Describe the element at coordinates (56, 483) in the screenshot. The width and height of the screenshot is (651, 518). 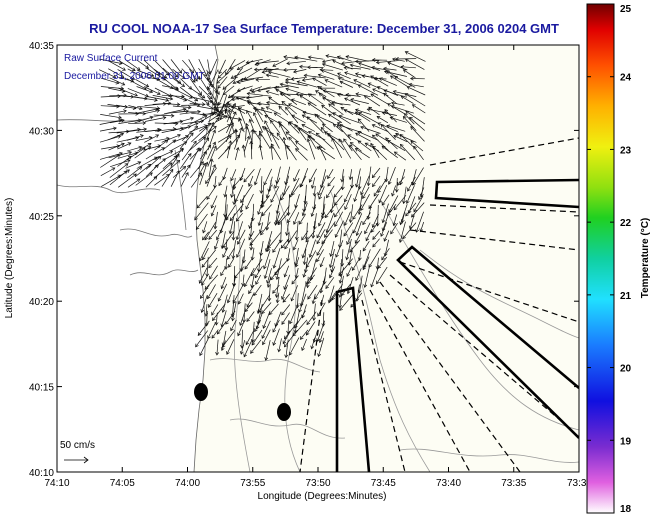
I see `x-tick-label: 74:10` at that location.